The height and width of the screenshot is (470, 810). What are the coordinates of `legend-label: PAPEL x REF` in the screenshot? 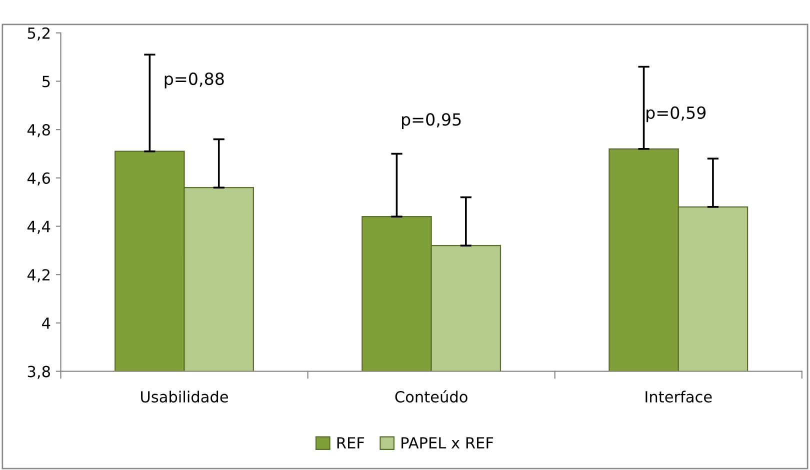 It's located at (448, 442).